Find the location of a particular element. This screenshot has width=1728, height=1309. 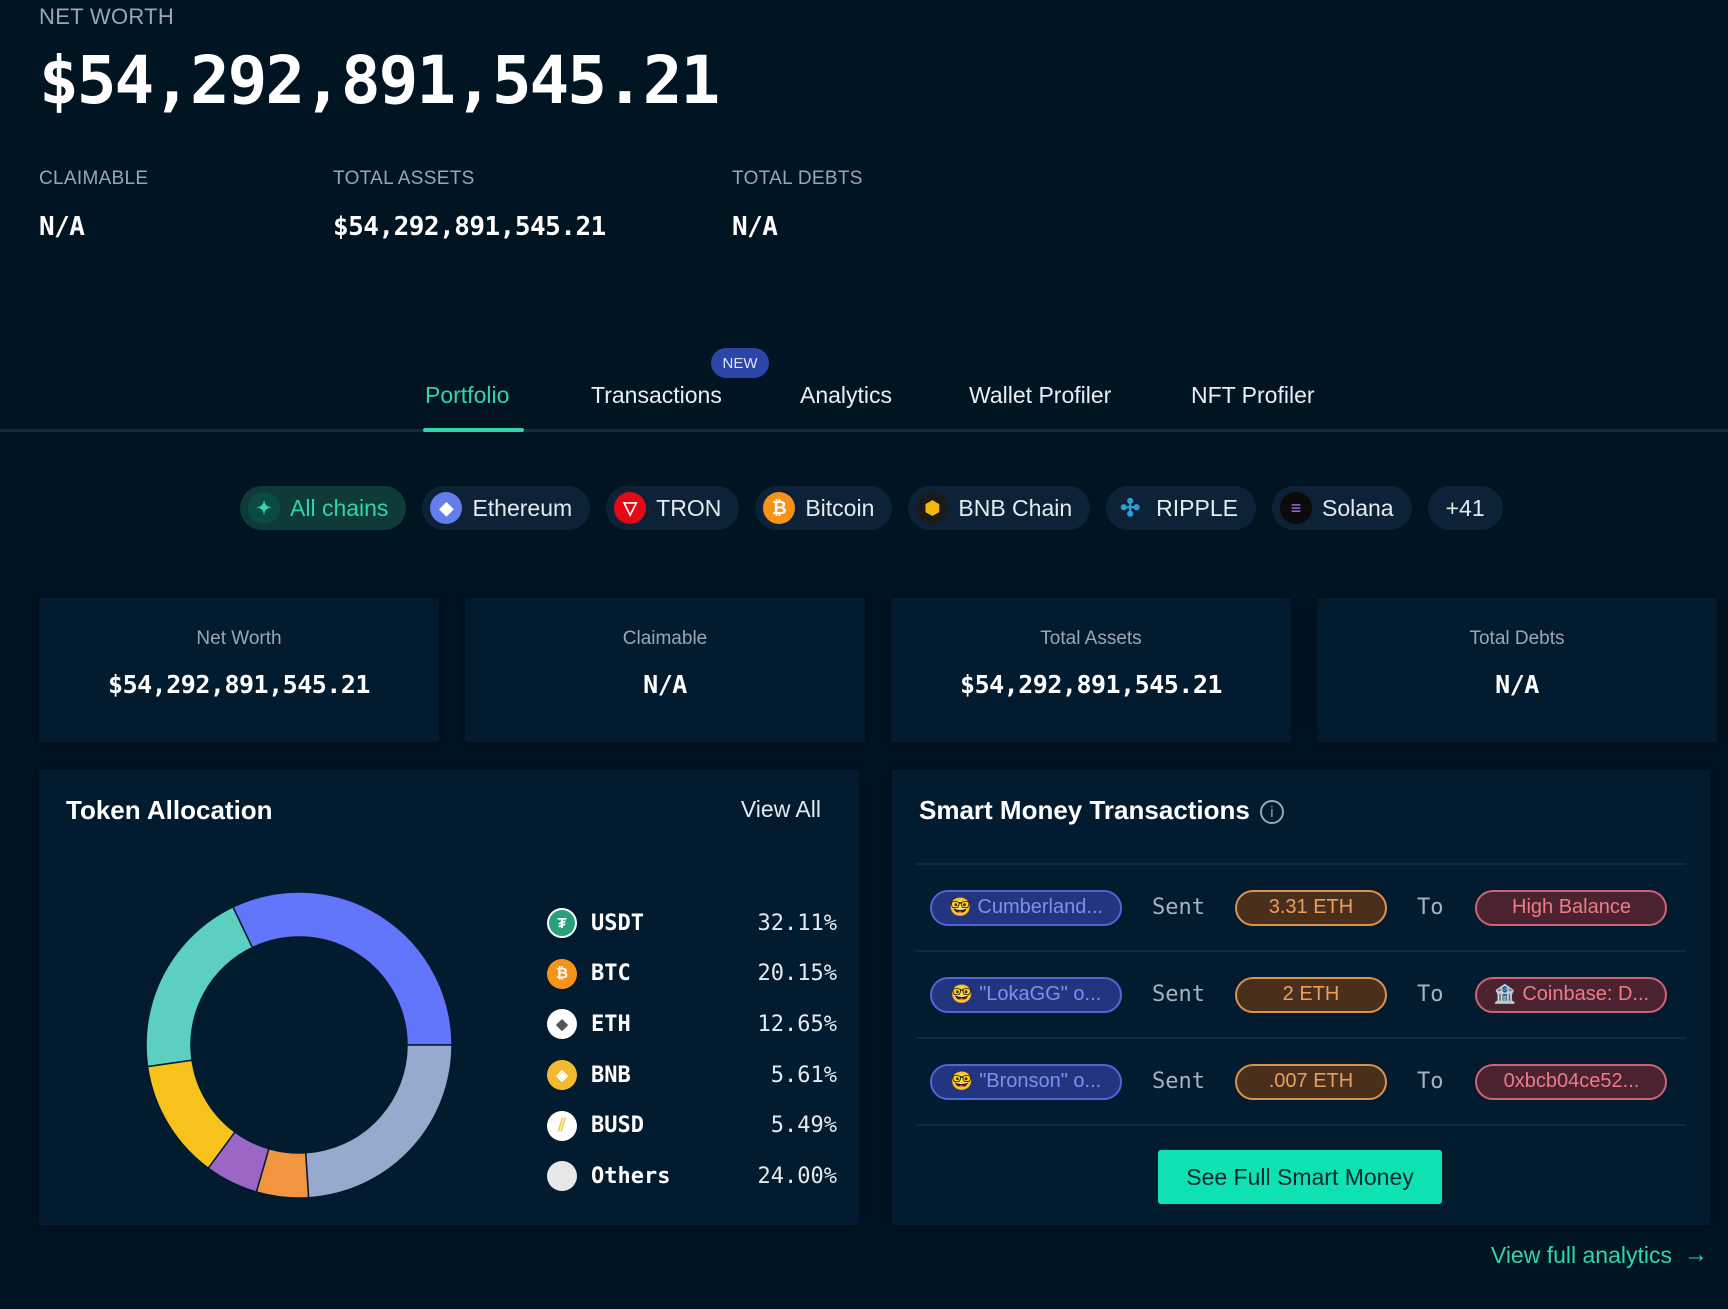

token-percent: 24.00% is located at coordinates (797, 1176).